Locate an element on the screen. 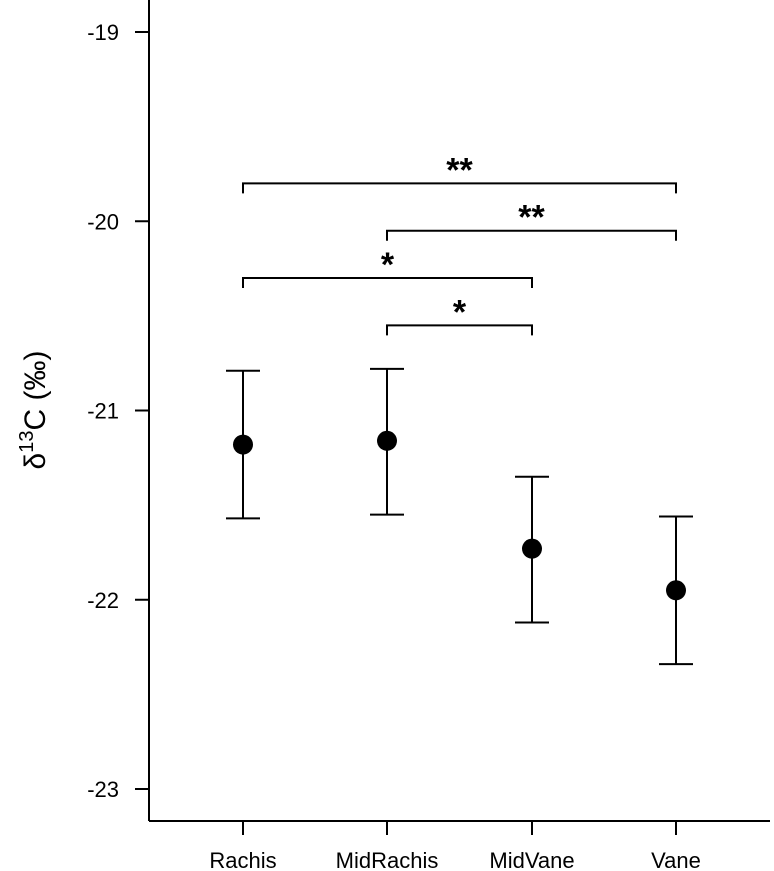 The height and width of the screenshot is (871, 774). significance-brackets: ****** is located at coordinates (459, 243).